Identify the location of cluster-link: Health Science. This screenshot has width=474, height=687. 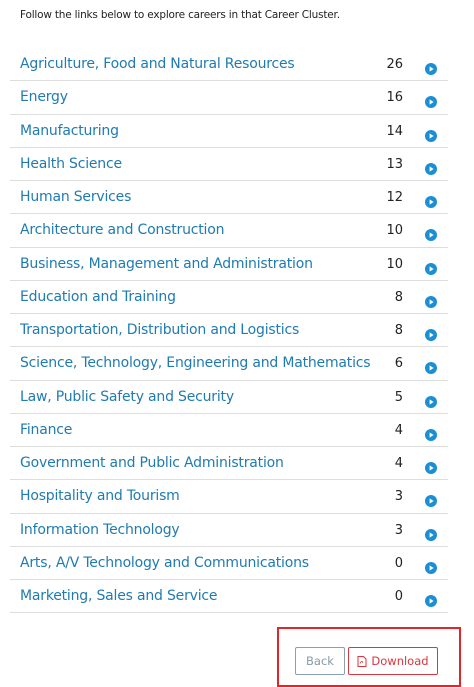
(71, 163).